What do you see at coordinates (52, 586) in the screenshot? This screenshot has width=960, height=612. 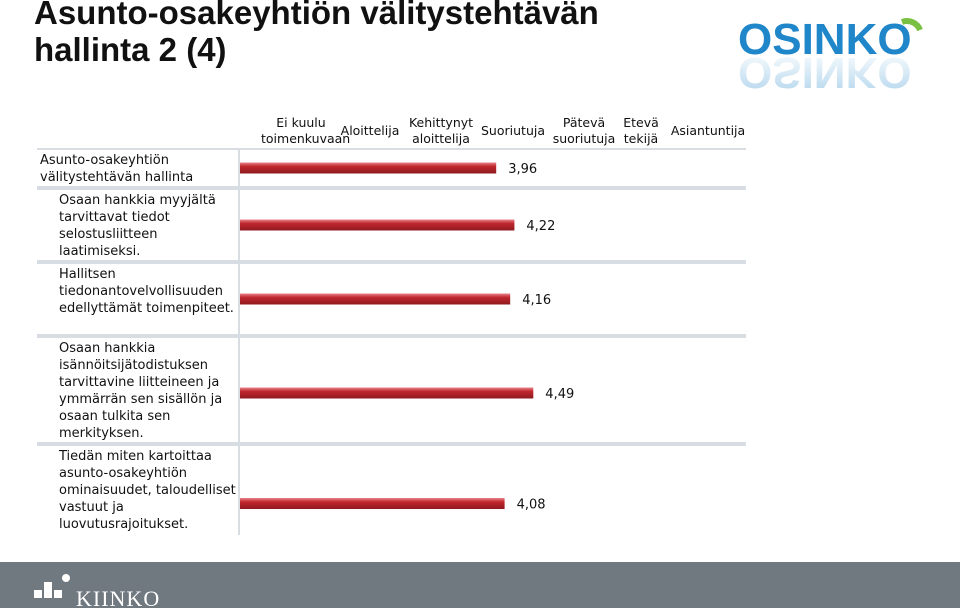 I see `kiinko-logo` at bounding box center [52, 586].